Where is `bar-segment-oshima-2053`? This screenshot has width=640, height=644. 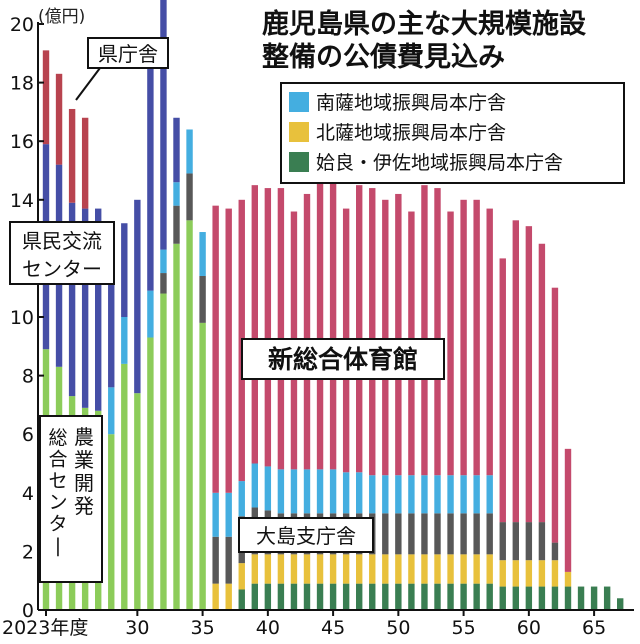 bar-segment-oshima-2053 is located at coordinates (437, 534).